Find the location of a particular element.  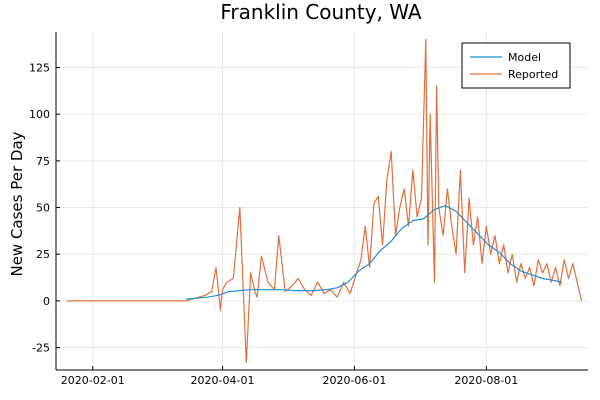

y-tick-label: 0 is located at coordinates (46, 301).